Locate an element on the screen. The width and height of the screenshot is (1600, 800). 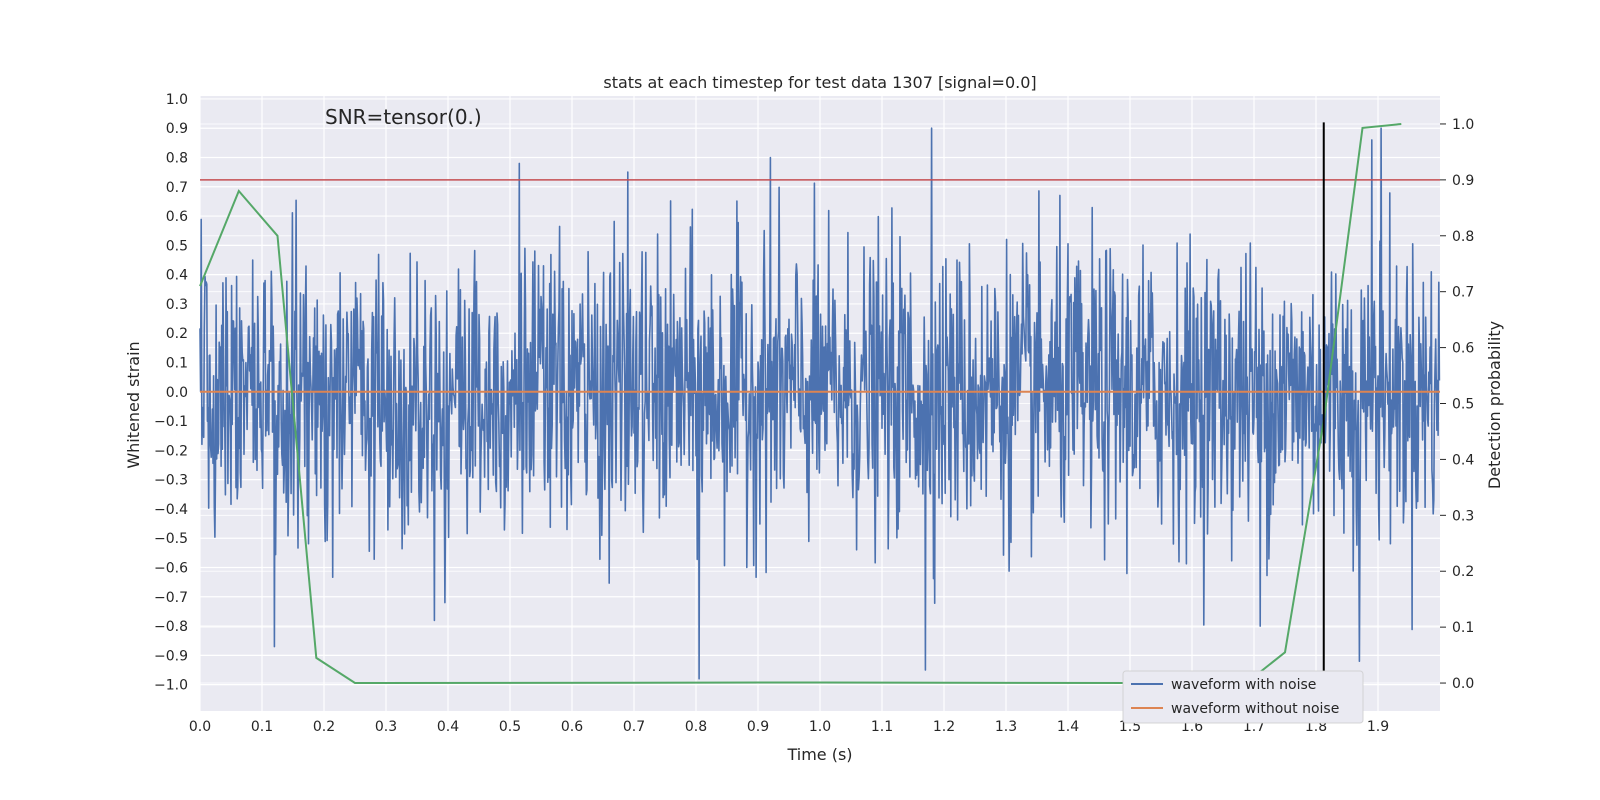
y-axis-label: Whitened strain is located at coordinates (133, 404).